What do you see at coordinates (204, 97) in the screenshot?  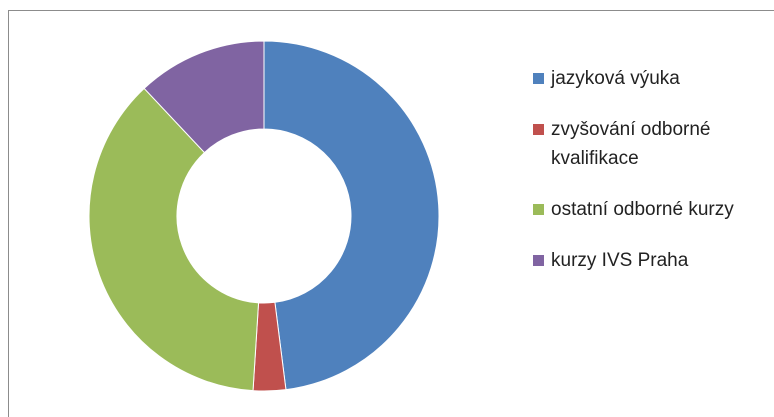 I see `donut-segment` at bounding box center [204, 97].